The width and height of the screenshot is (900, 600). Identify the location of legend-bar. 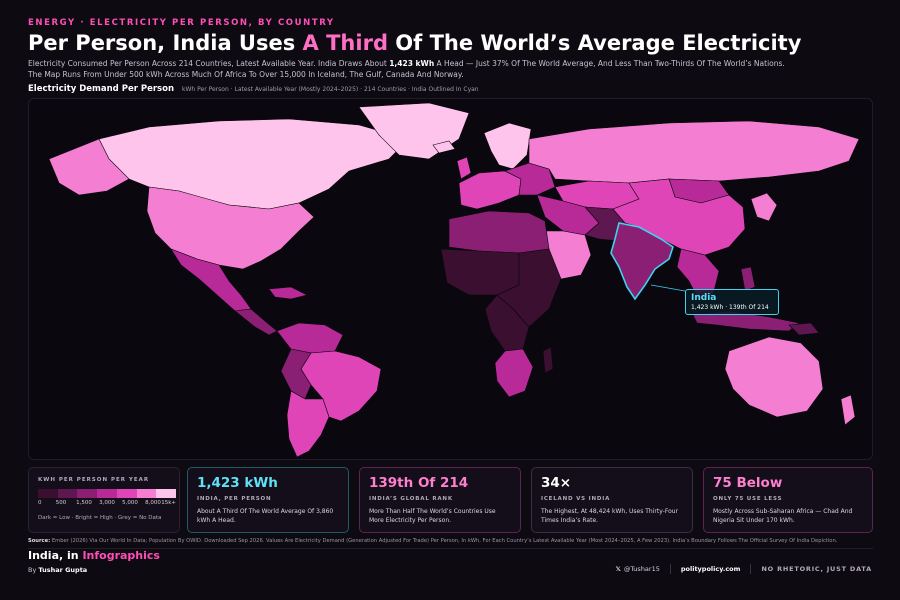
(107, 493).